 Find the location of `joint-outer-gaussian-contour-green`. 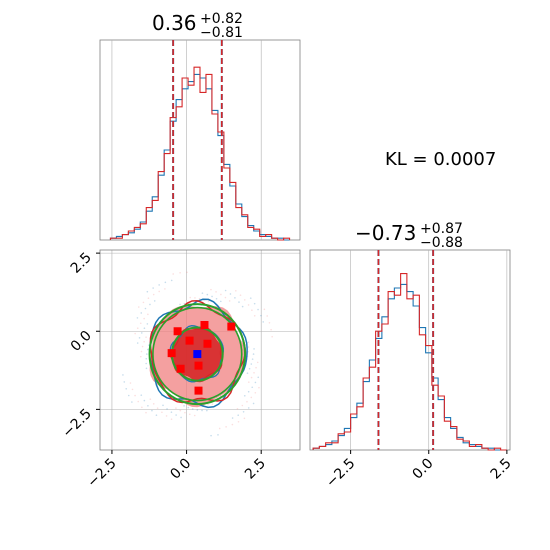

joint-outer-gaussian-contour-green is located at coordinates (197, 354).